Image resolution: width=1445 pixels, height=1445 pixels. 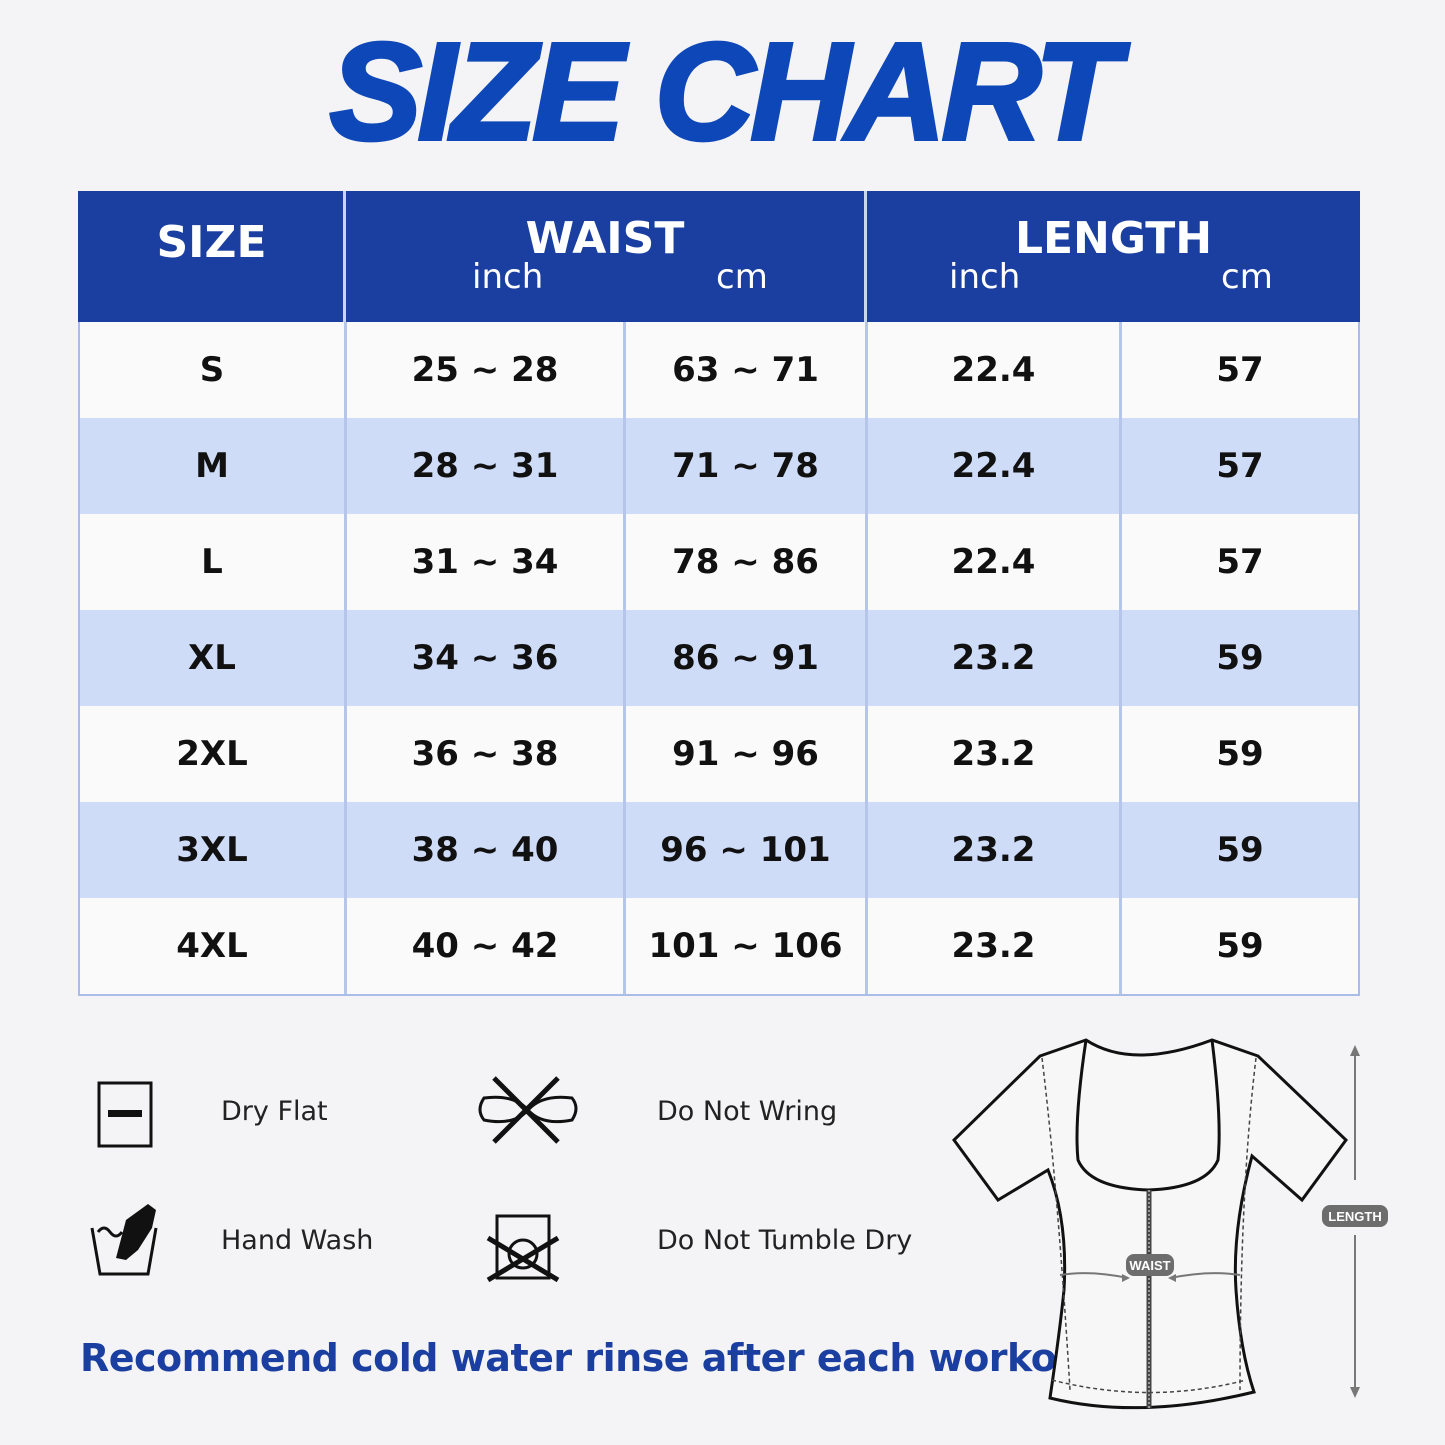 I want to click on cell-waist-cm: 96 ~ 101, so click(x=747, y=850).